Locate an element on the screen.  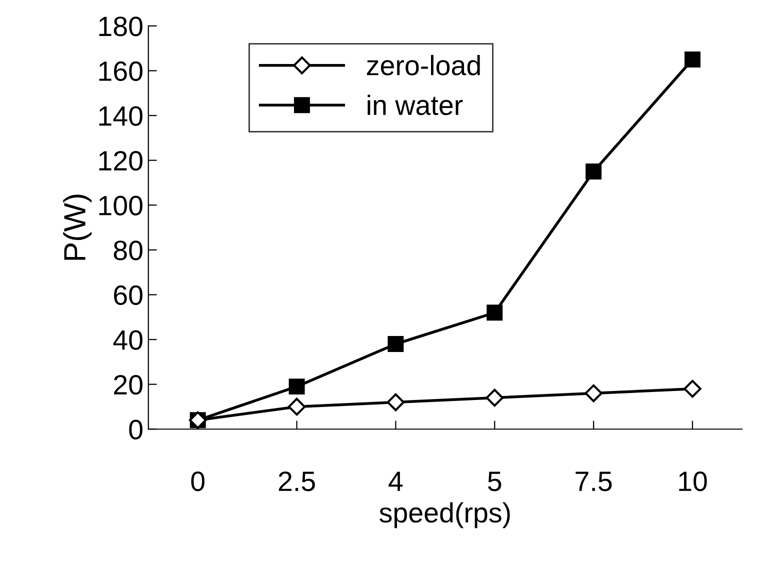
x-tick-label: 7.5 is located at coordinates (594, 482).